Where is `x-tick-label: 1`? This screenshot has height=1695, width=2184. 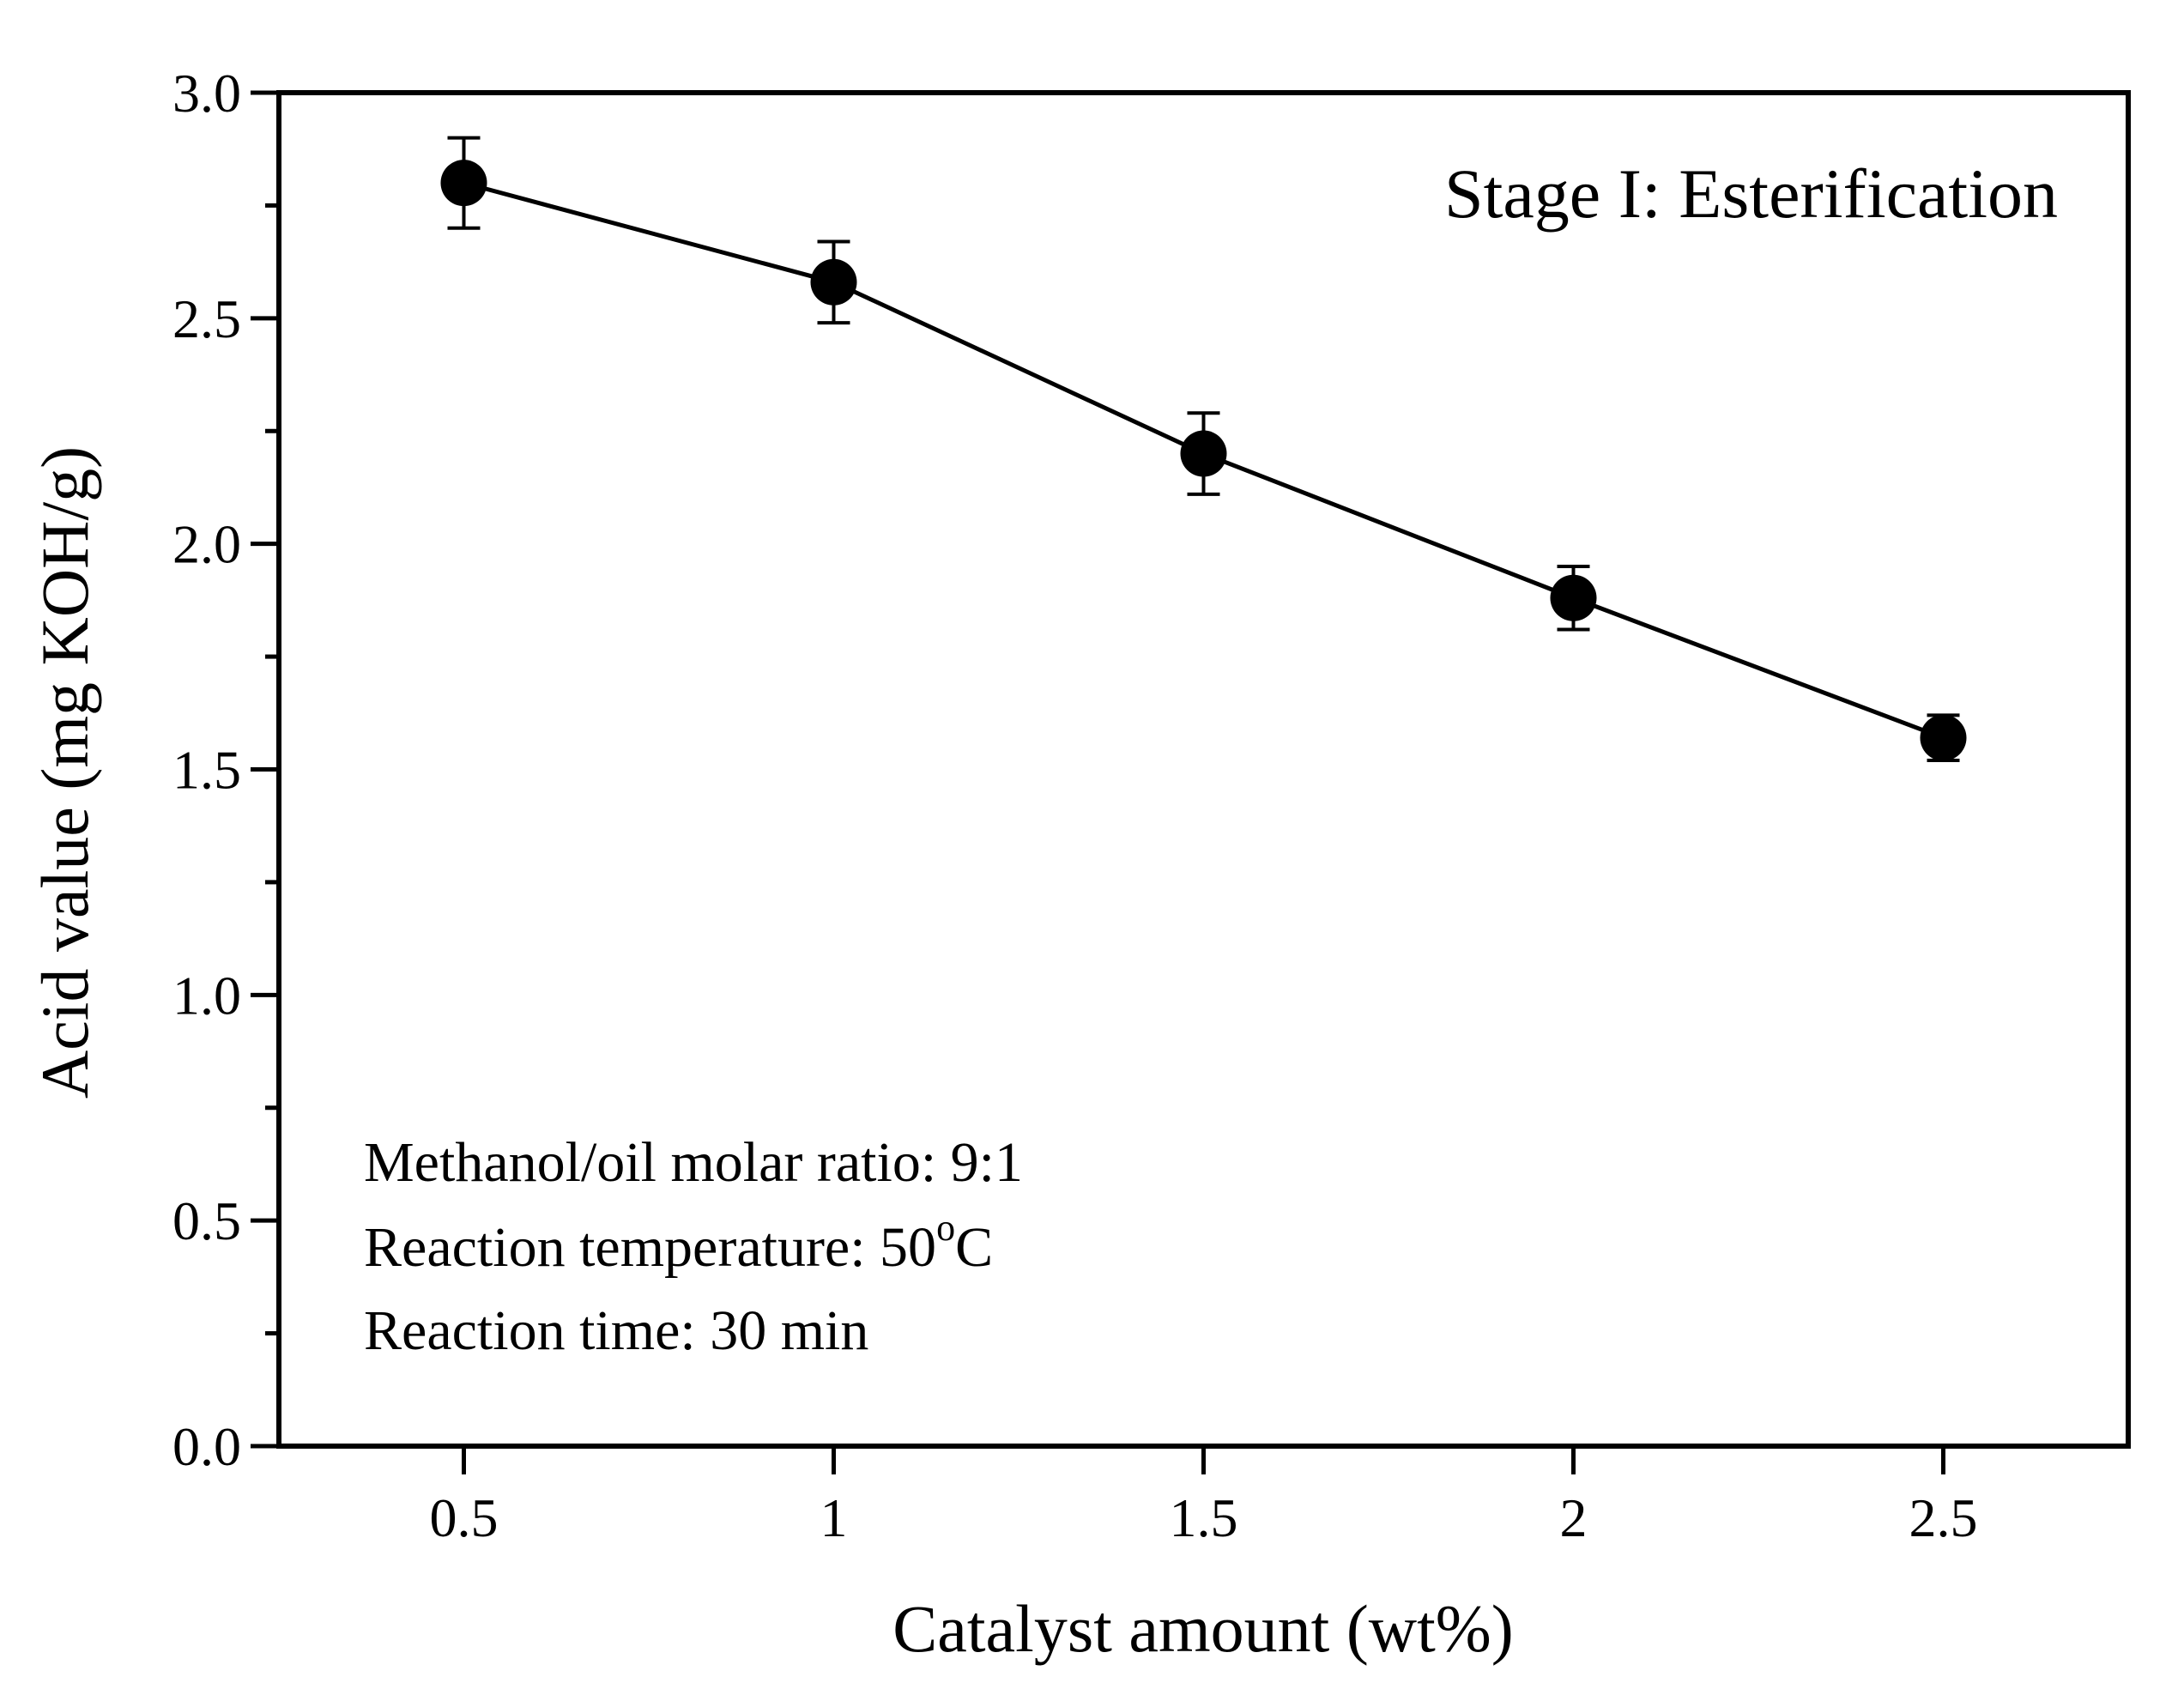 x-tick-label: 1 is located at coordinates (834, 1518).